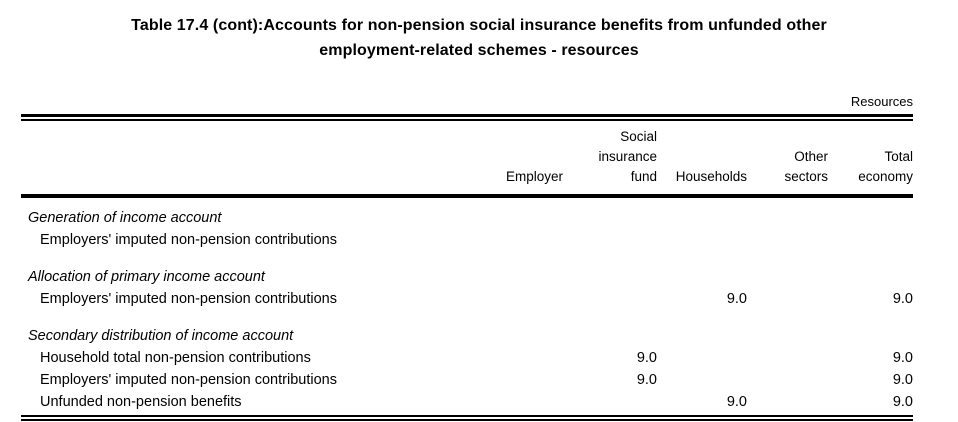 This screenshot has height=422, width=958. What do you see at coordinates (161, 336) in the screenshot?
I see `section-heading: Secondary distribution of income account` at bounding box center [161, 336].